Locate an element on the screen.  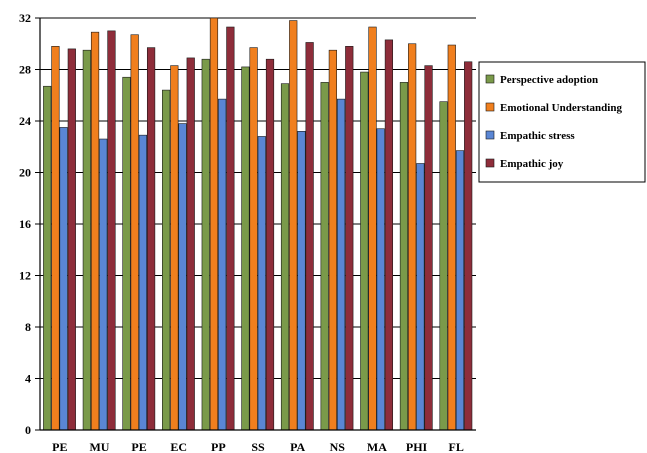
y-tick-label: 0 is located at coordinates (28, 430).